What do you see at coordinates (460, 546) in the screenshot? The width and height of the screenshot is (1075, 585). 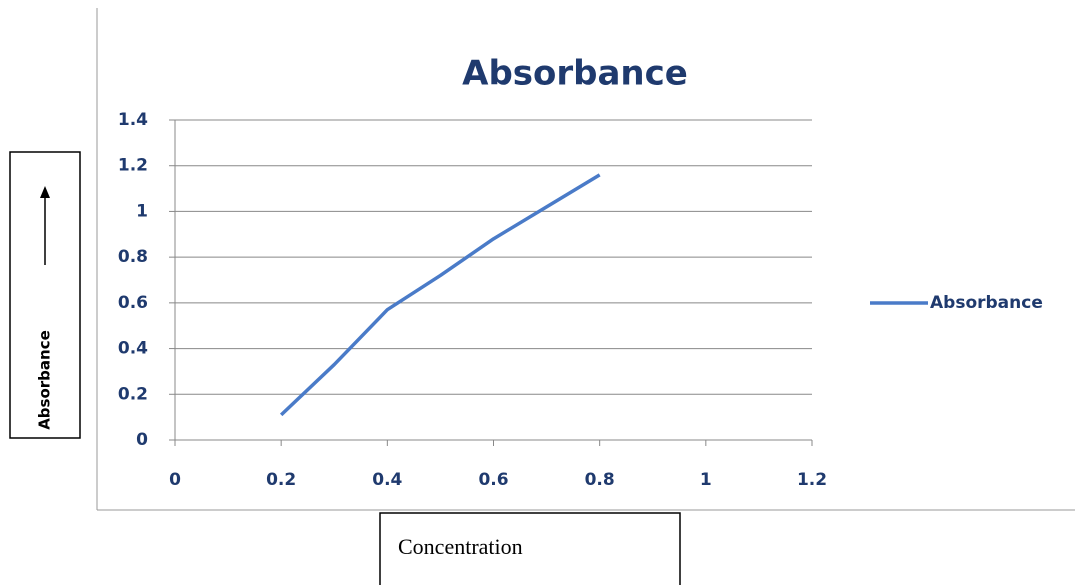 I see `x-axis-label: Concentration` at bounding box center [460, 546].